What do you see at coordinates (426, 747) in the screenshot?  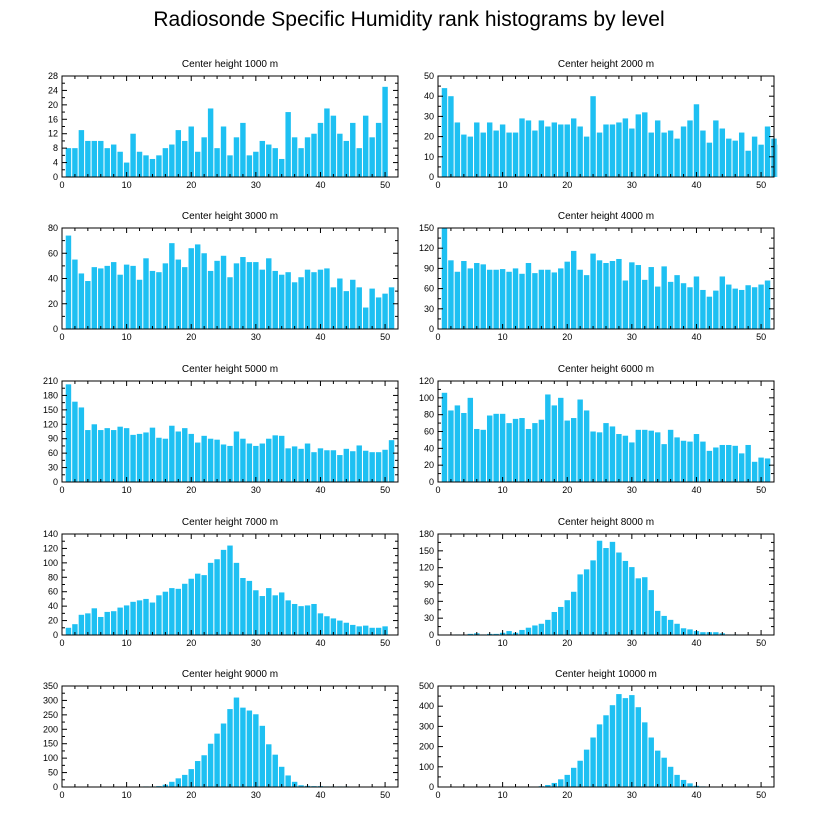 I see `y-tick-label: 200` at bounding box center [426, 747].